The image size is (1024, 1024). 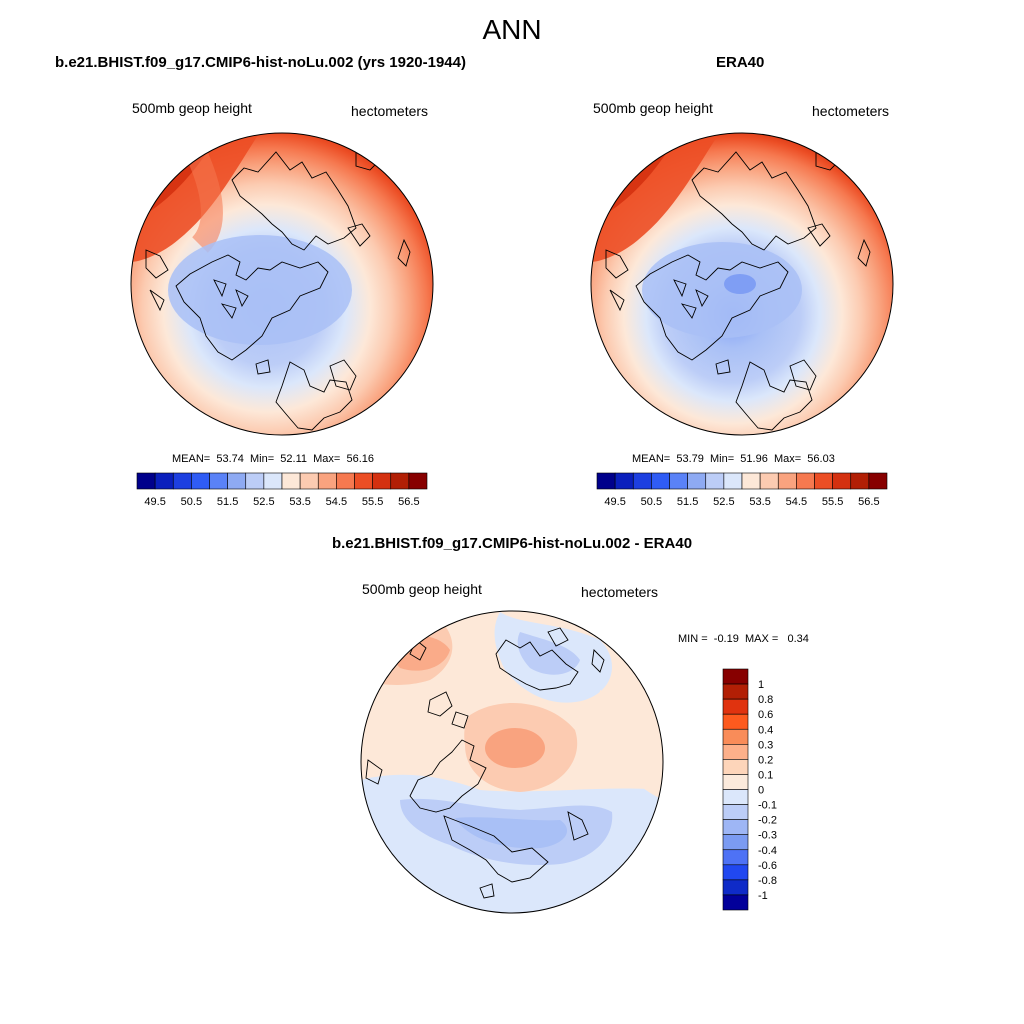 I want to click on panel3-variable: 500mb geop height, so click(x=422, y=589).